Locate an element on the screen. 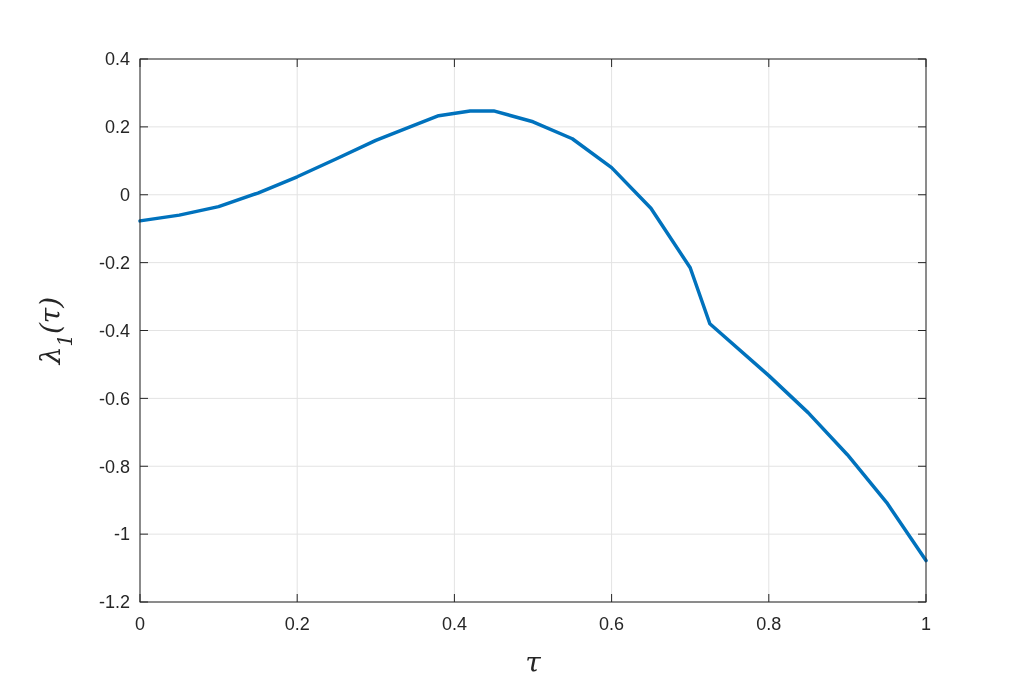 The width and height of the screenshot is (1015, 684). y-tick-label: 0.4 is located at coordinates (117, 59).